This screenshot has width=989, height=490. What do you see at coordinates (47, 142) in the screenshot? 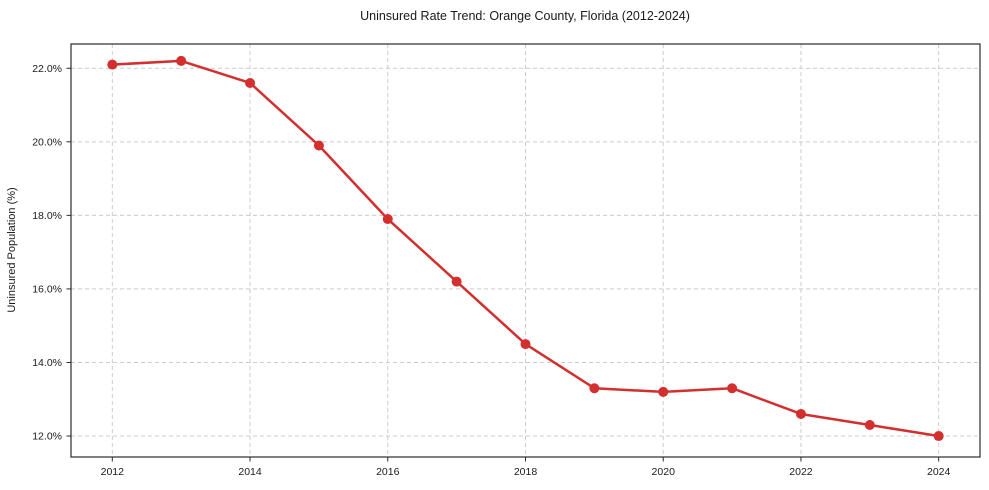
I see `y-tick-label: 20.0%` at bounding box center [47, 142].